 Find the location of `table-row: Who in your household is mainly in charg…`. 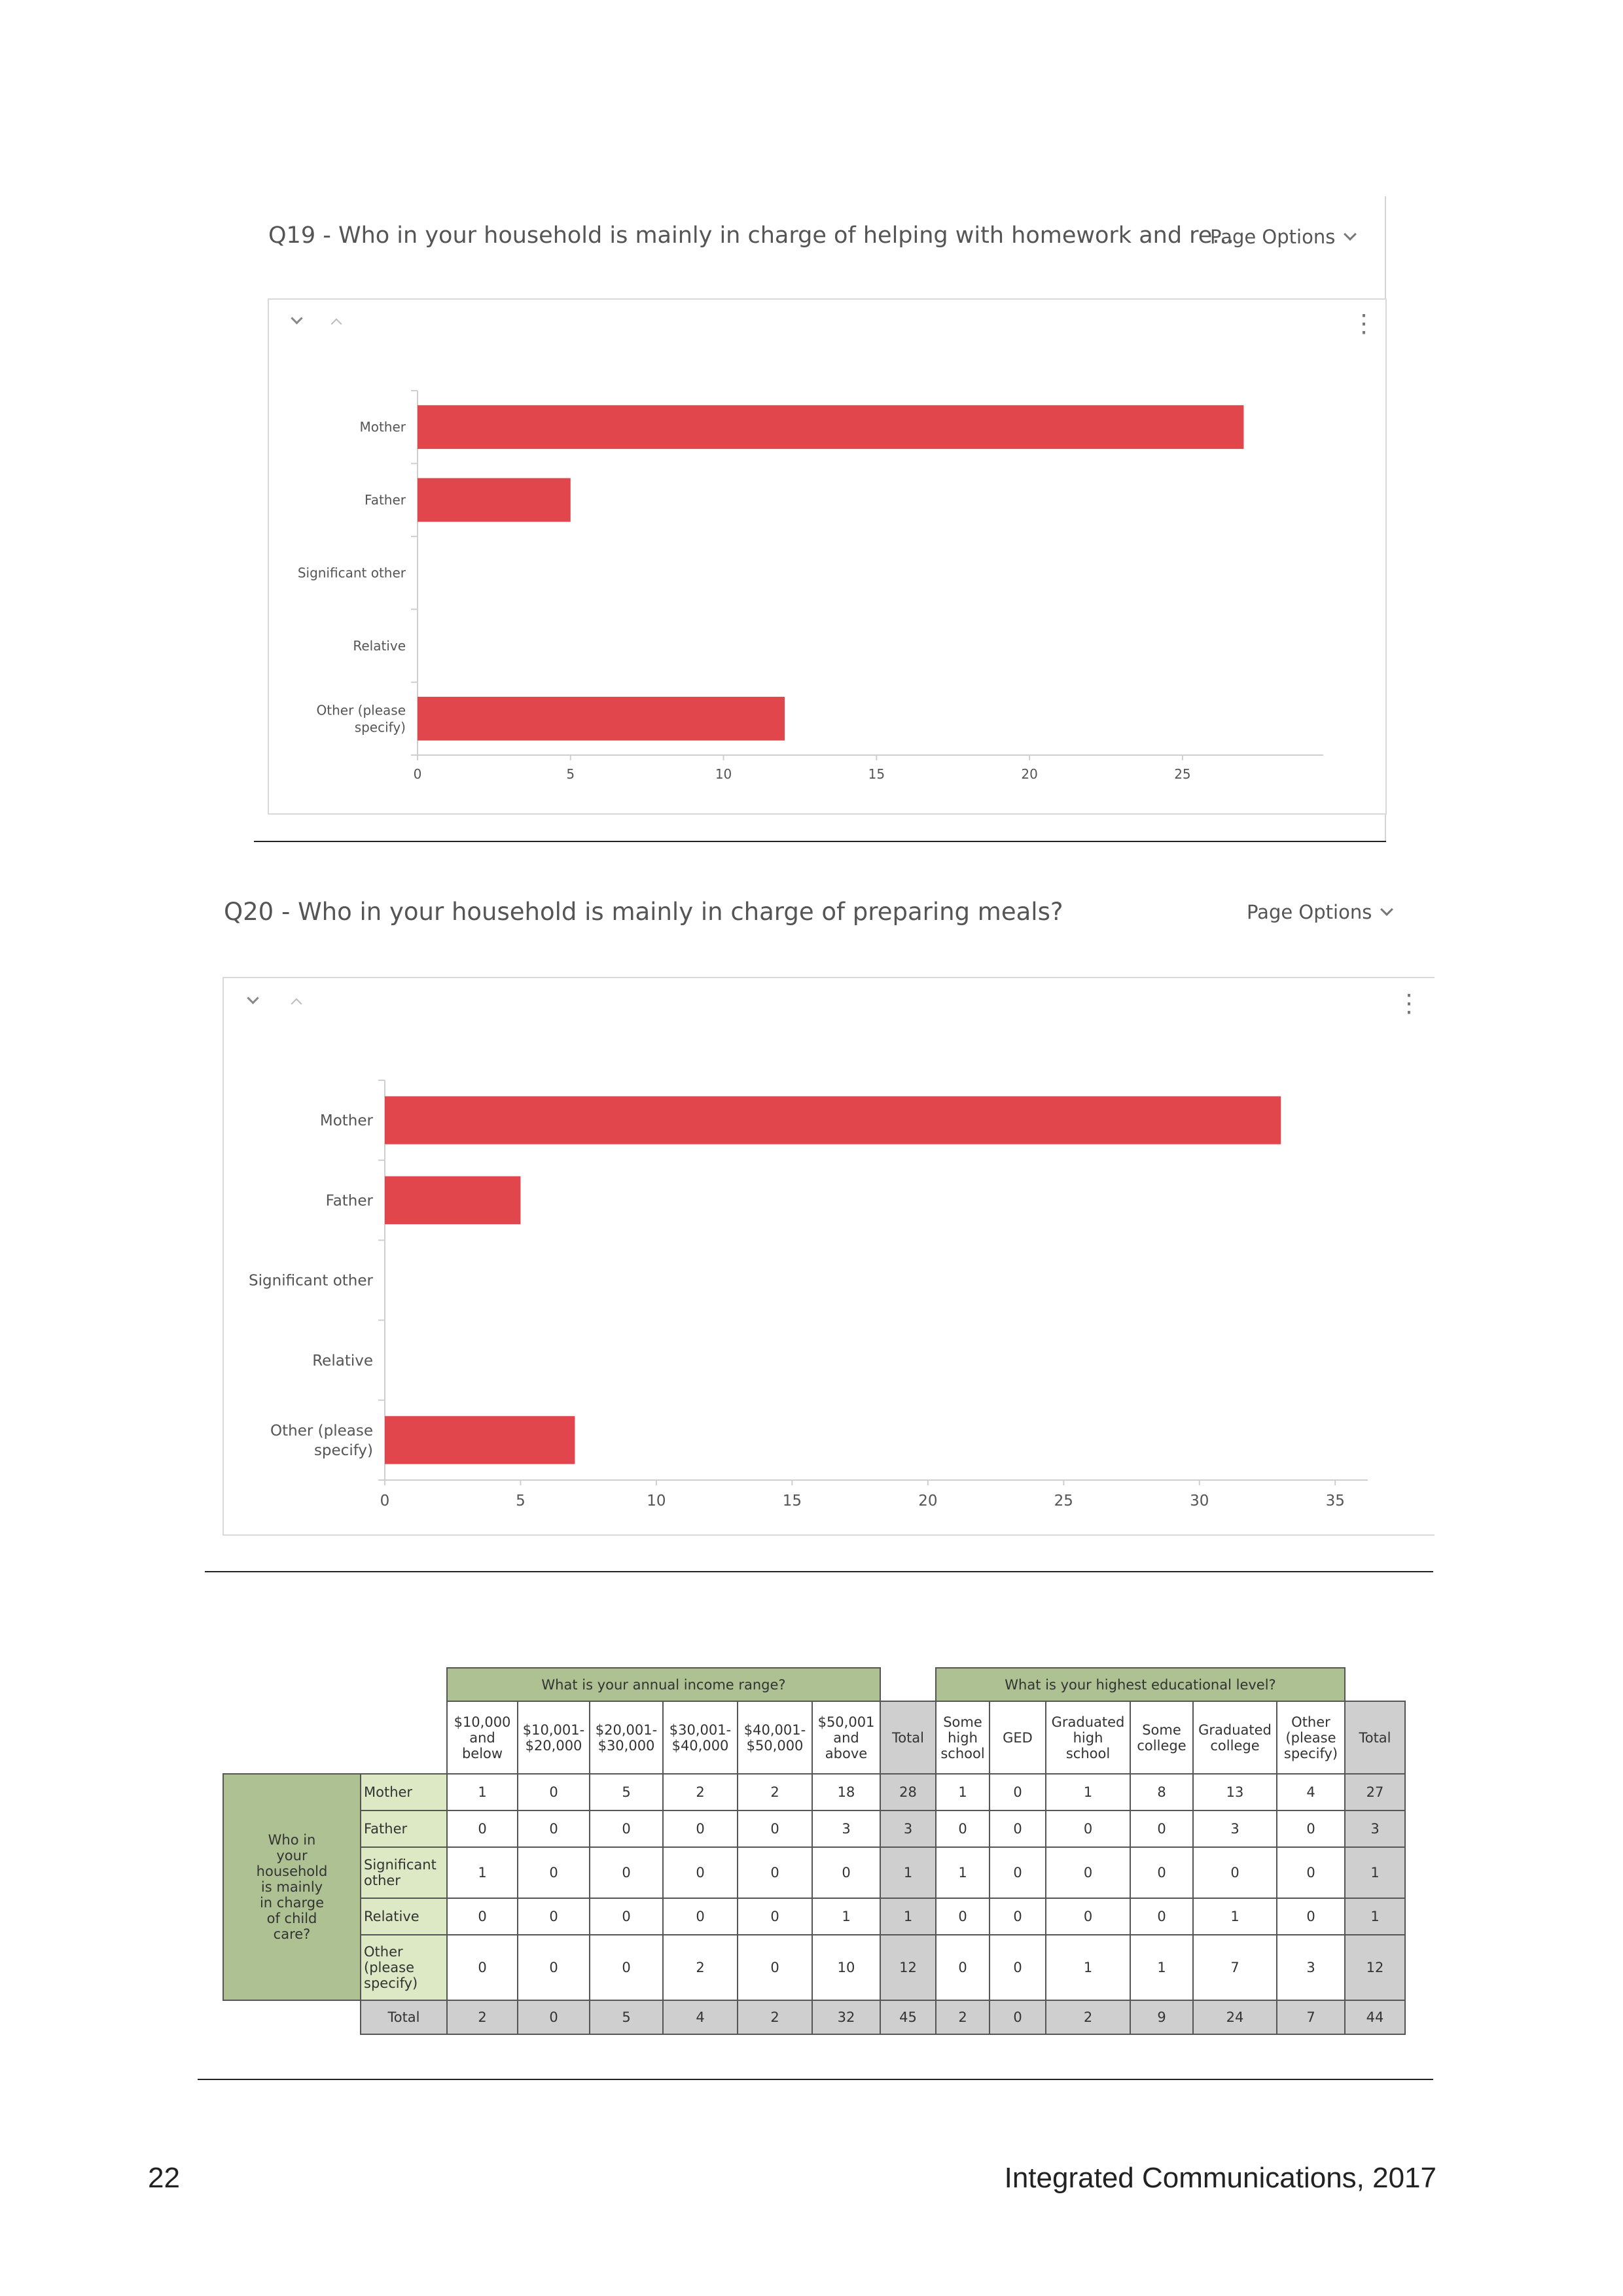

table-row: Who in your household is mainly in charg… is located at coordinates (815, 1887).